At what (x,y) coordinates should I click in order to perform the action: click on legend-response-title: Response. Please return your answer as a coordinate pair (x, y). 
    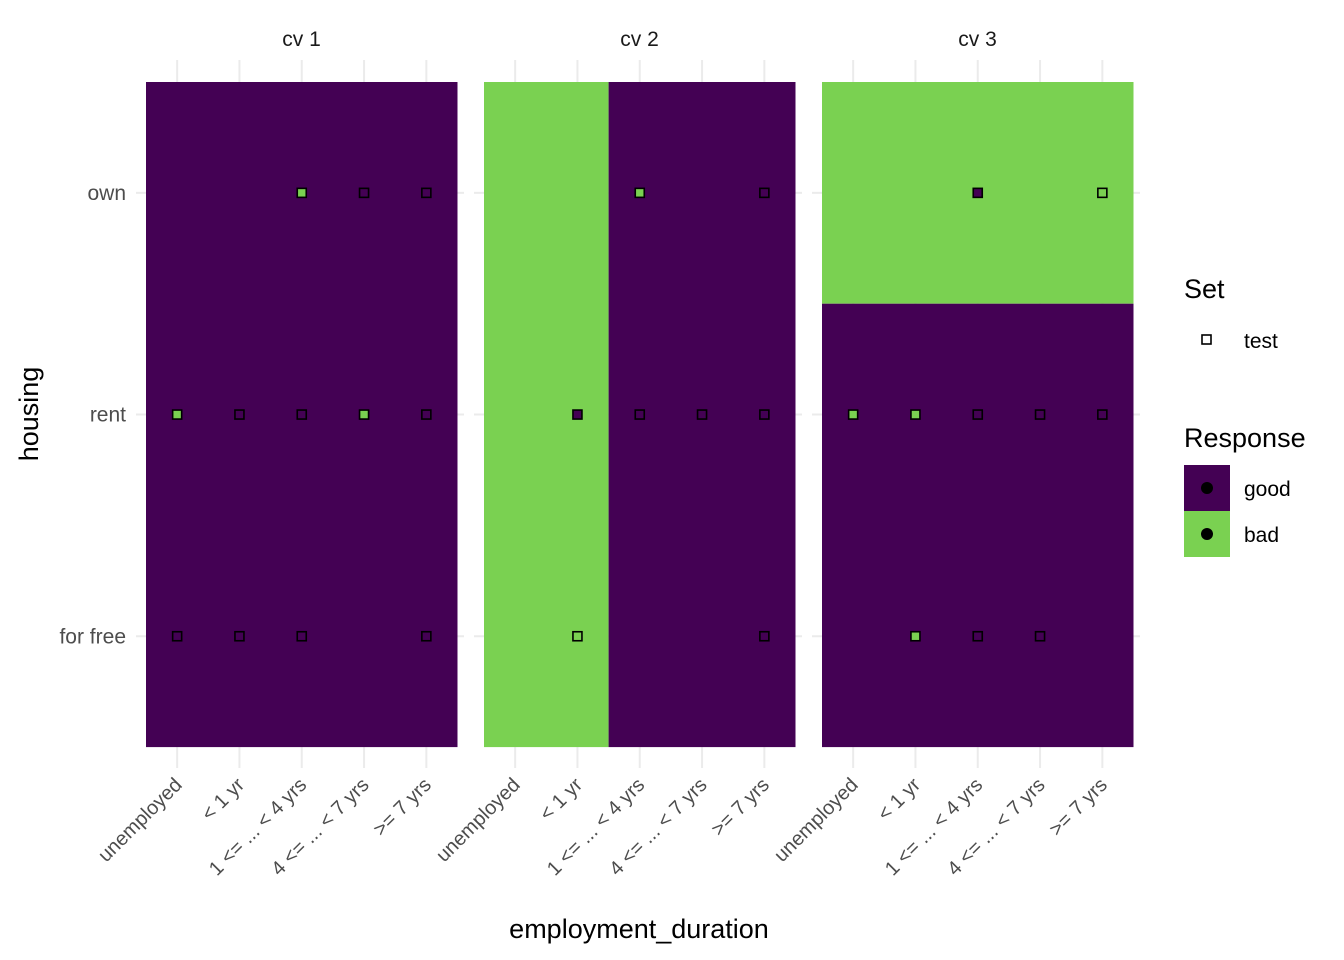
    Looking at the image, I should click on (1245, 438).